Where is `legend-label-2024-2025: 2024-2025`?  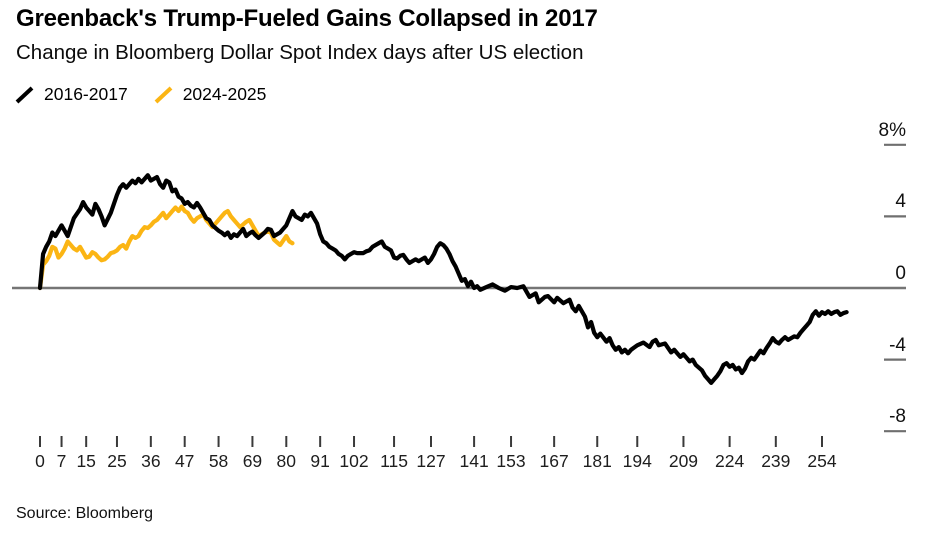
legend-label-2024-2025: 2024-2025 is located at coordinates (224, 94).